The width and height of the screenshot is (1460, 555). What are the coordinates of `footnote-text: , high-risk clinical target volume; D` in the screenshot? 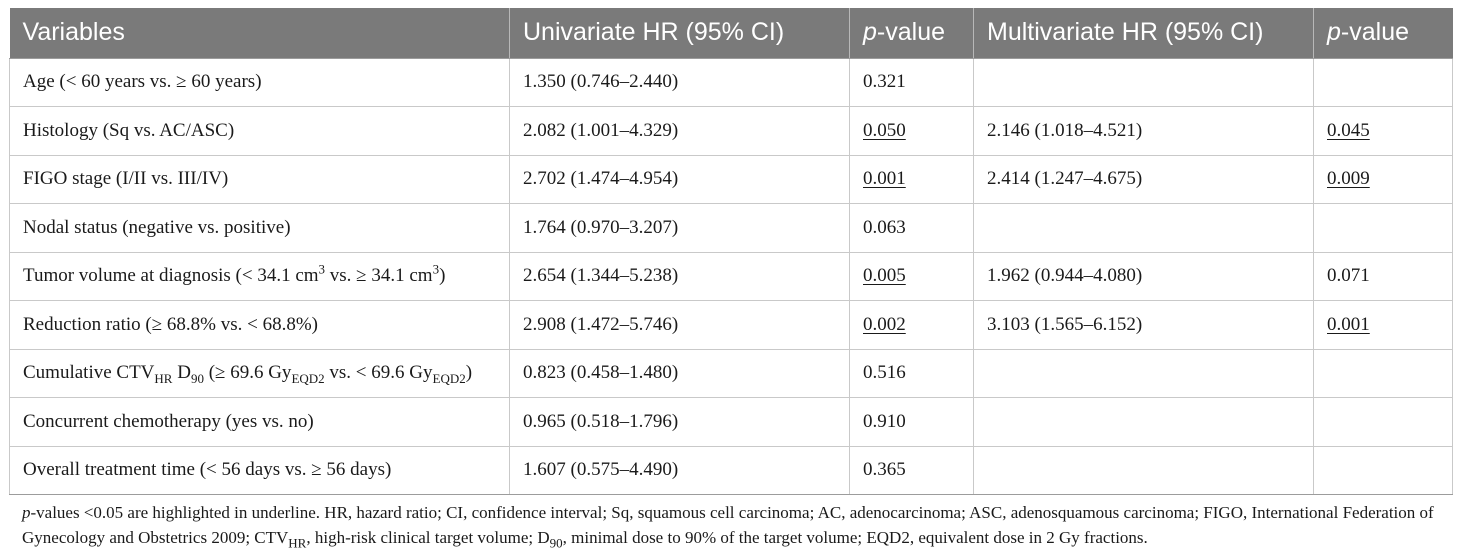 It's located at (428, 537).